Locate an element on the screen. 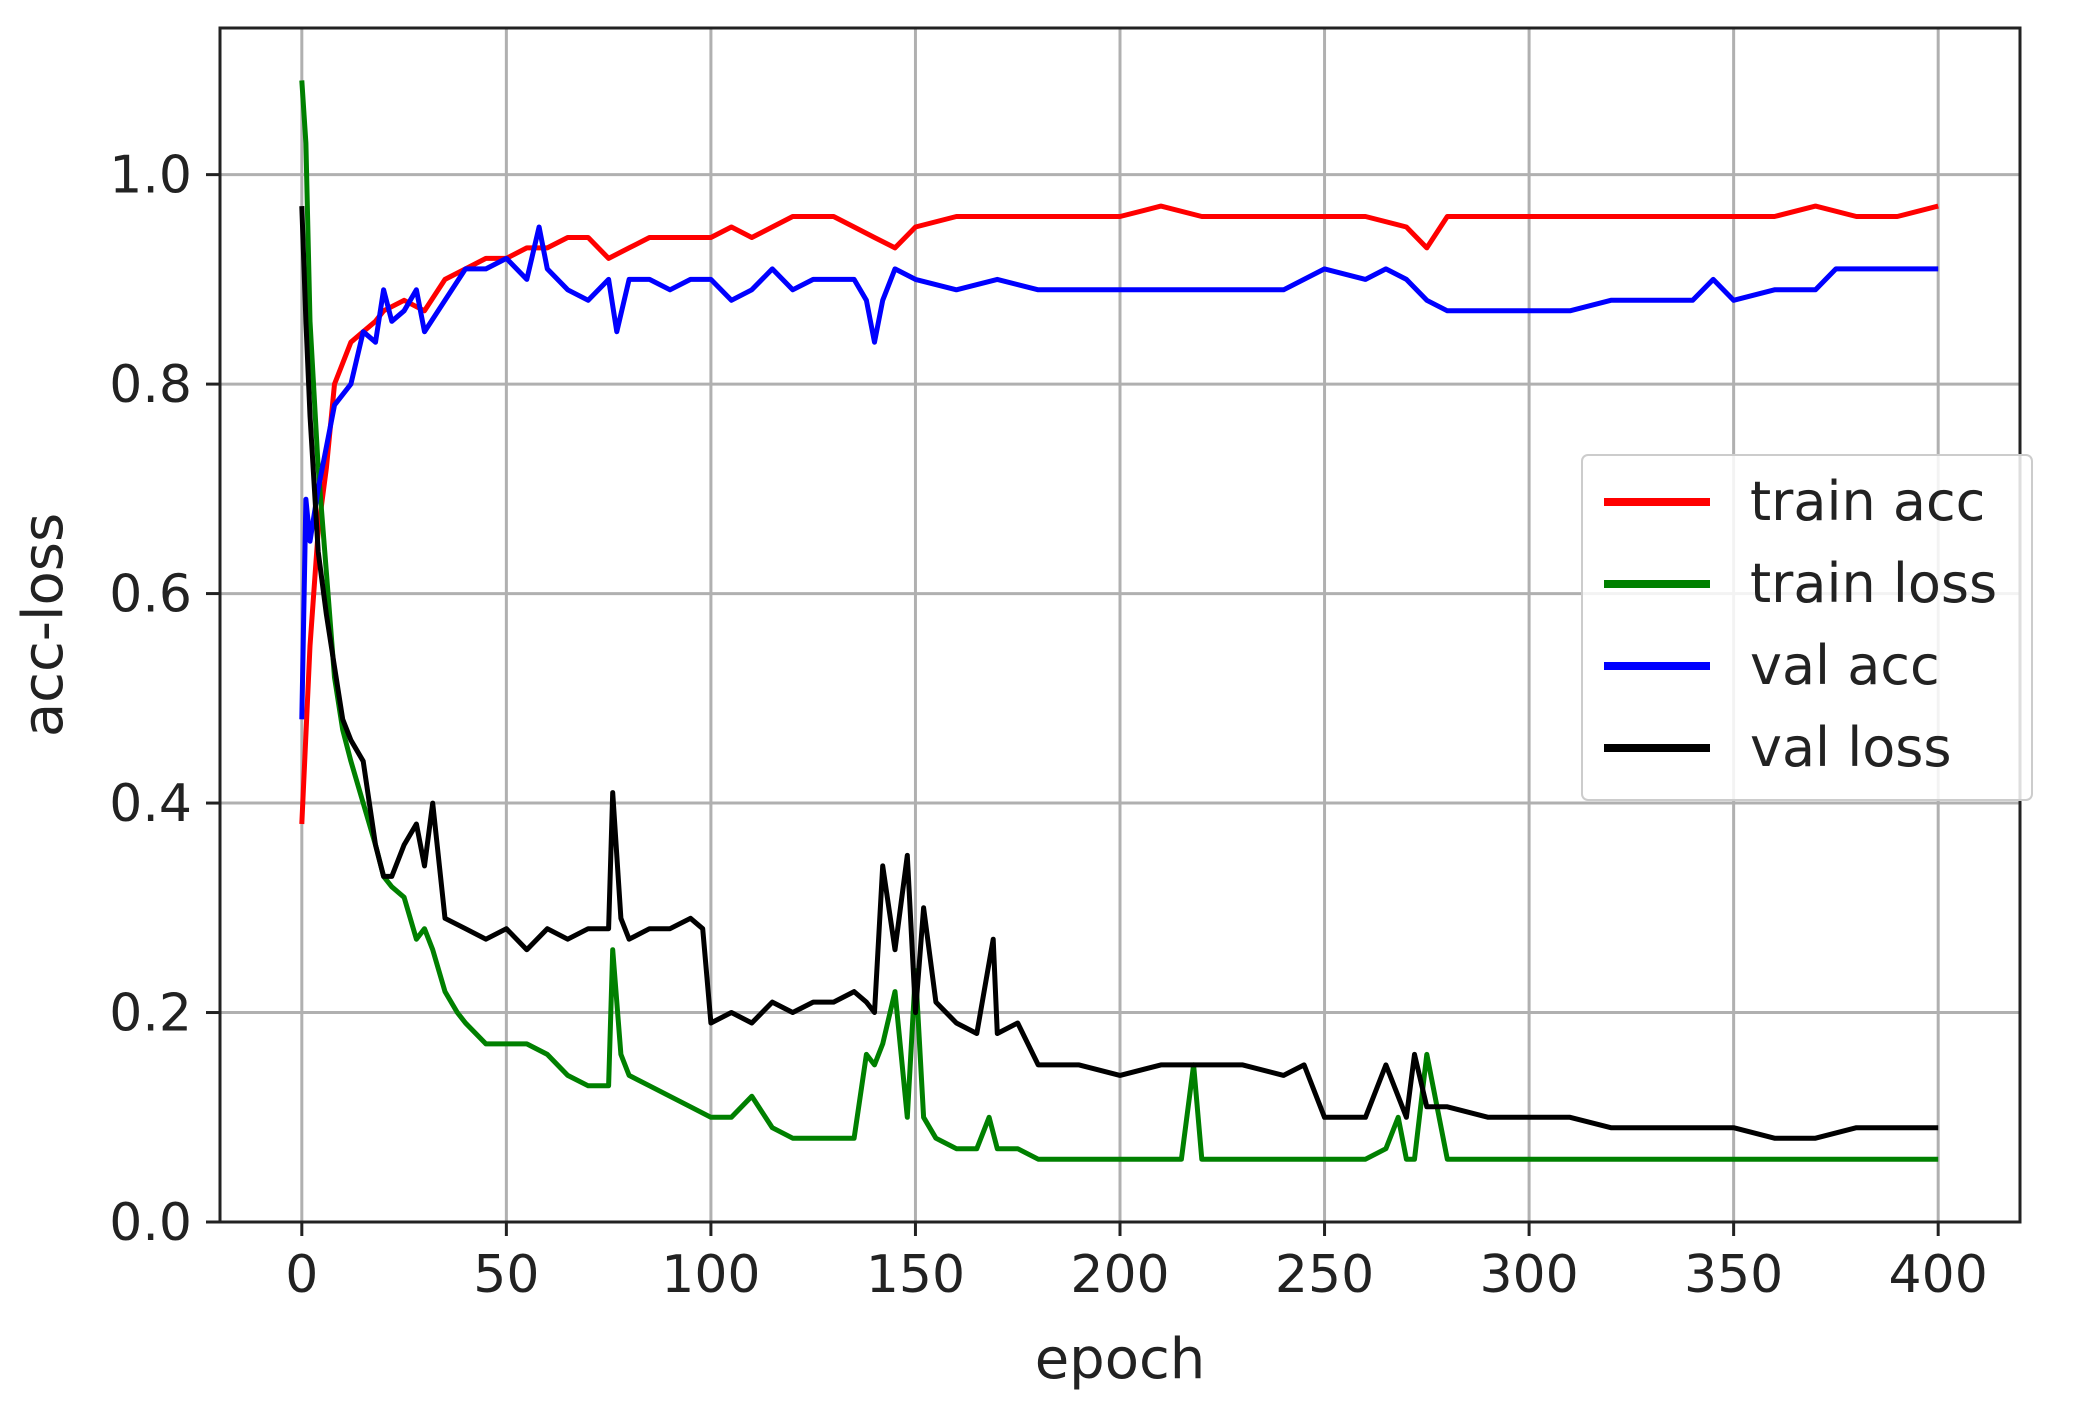 The width and height of the screenshot is (2076, 1418). x-tick-label: 50 is located at coordinates (506, 1275).